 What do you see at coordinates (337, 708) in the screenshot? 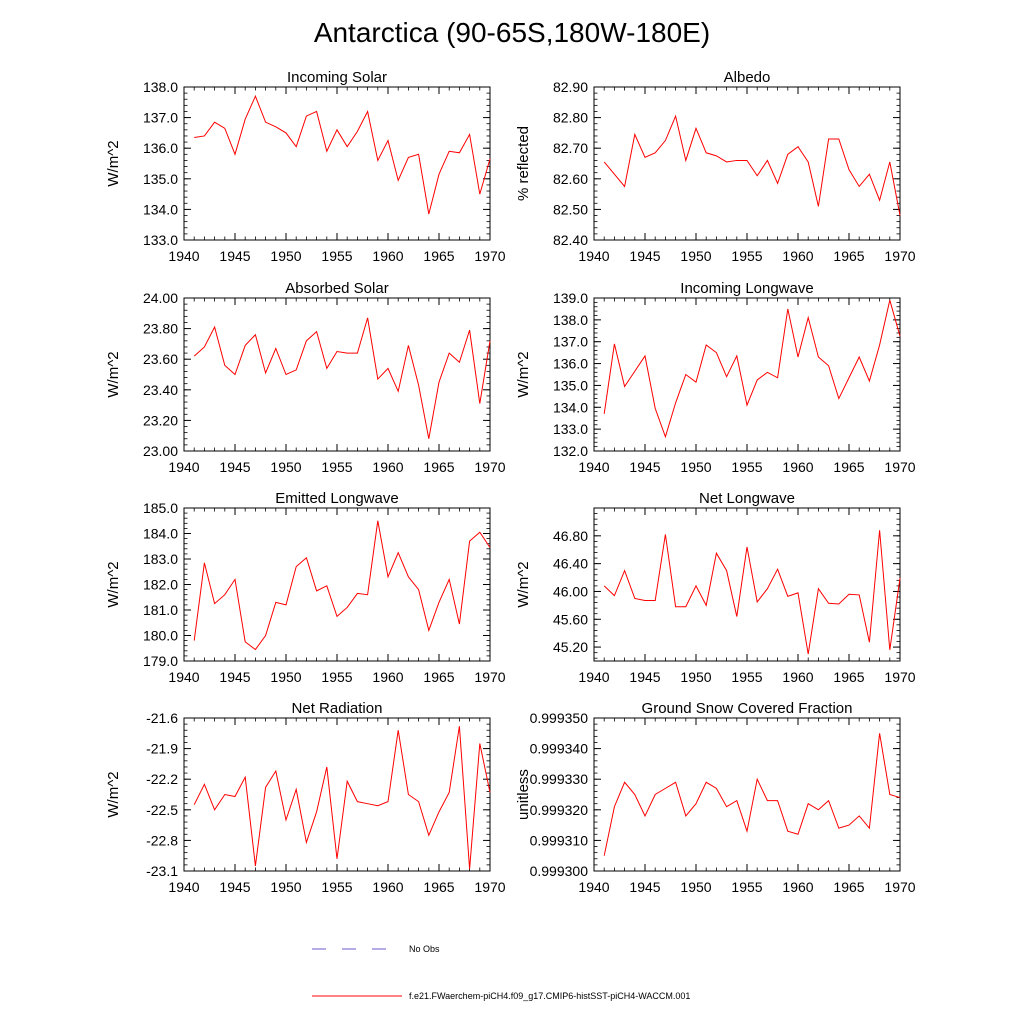
I see `panel-title: Net Radiation` at bounding box center [337, 708].